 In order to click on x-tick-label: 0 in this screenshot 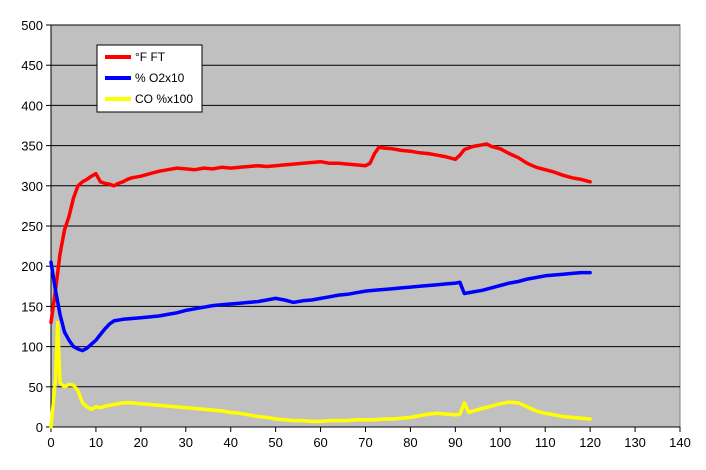, I will do `click(50, 442)`.